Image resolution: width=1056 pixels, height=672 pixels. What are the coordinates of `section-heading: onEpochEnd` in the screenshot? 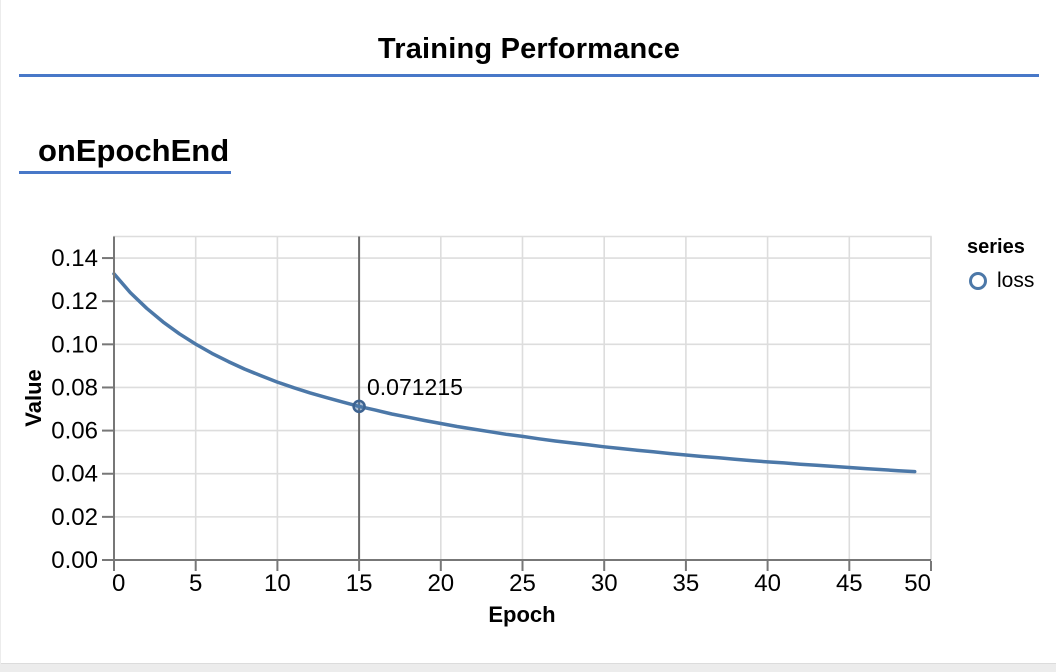 It's located at (134, 150).